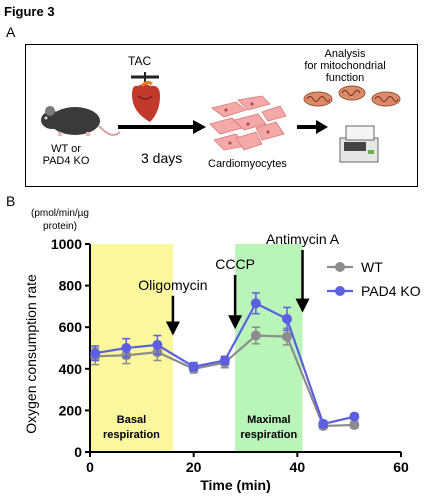  What do you see at coordinates (11, 32) in the screenshot?
I see `panel-a-label: A` at bounding box center [11, 32].